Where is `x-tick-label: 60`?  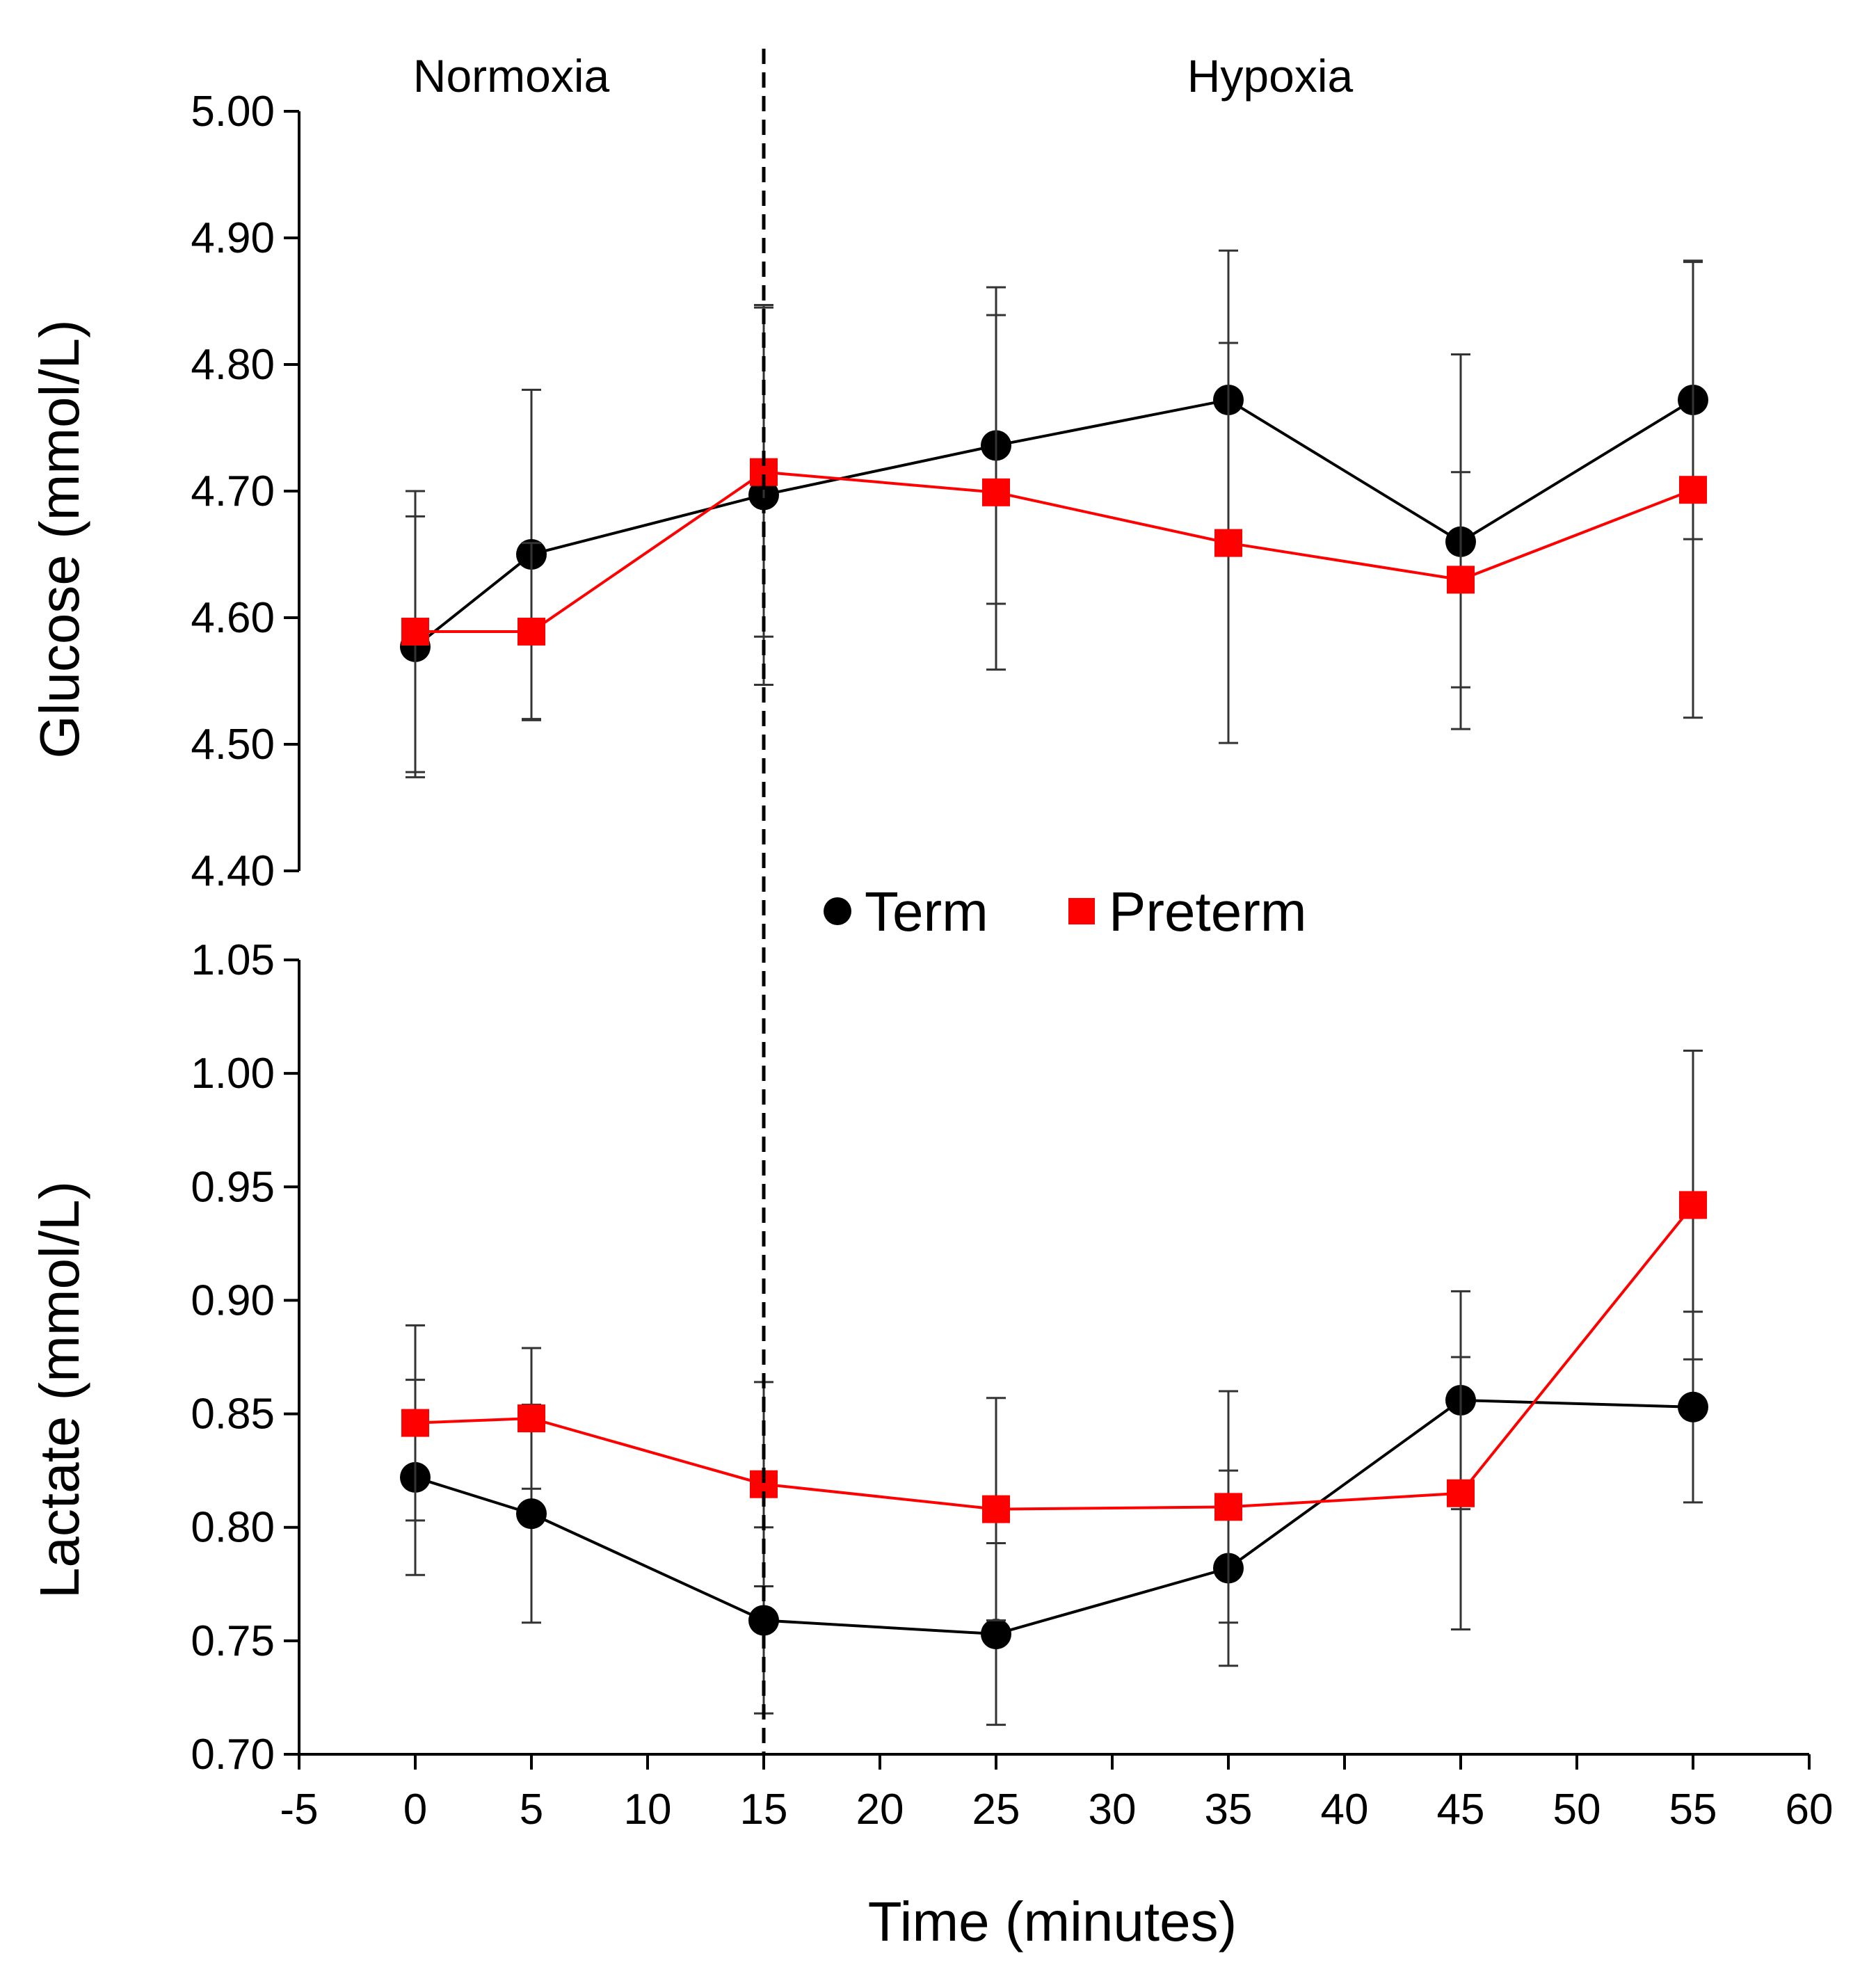 x-tick-label: 60 is located at coordinates (1810, 1810).